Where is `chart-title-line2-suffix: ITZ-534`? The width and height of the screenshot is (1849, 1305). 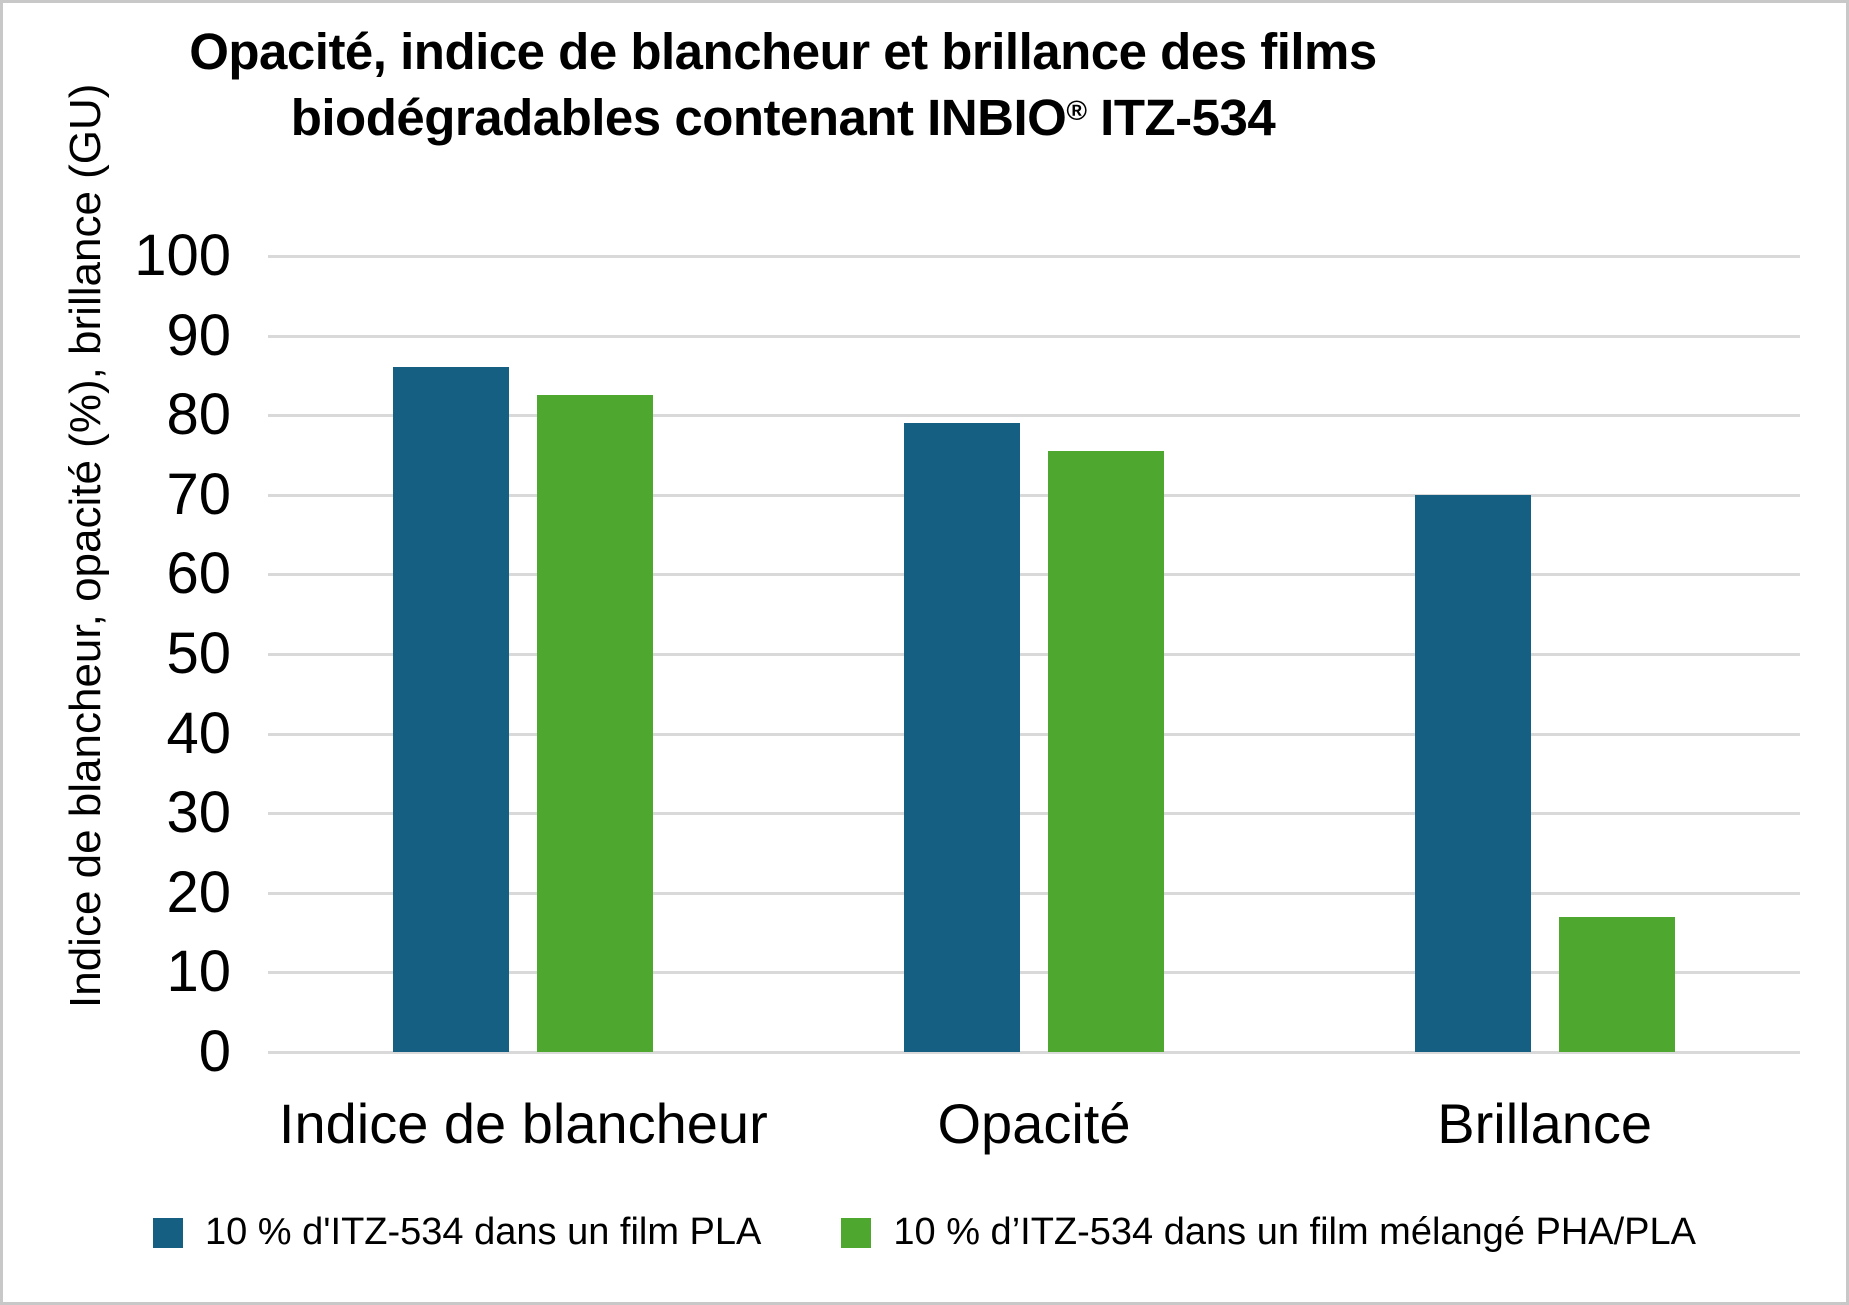
chart-title-line2-suffix: ITZ-534 is located at coordinates (1181, 118).